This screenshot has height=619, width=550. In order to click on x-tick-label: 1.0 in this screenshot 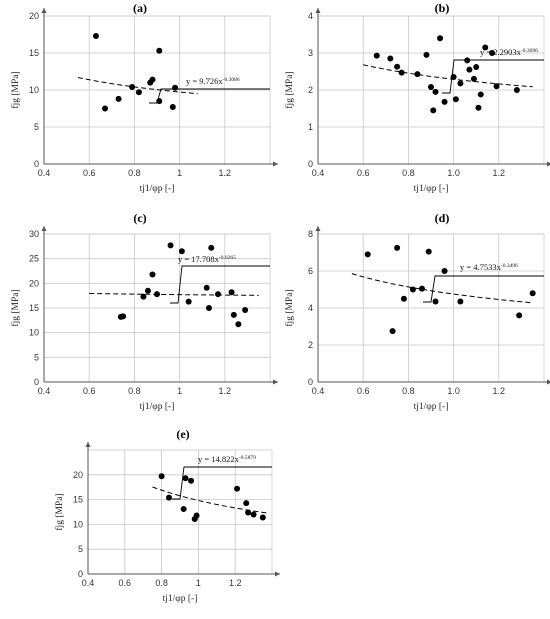, I will do `click(453, 173)`.